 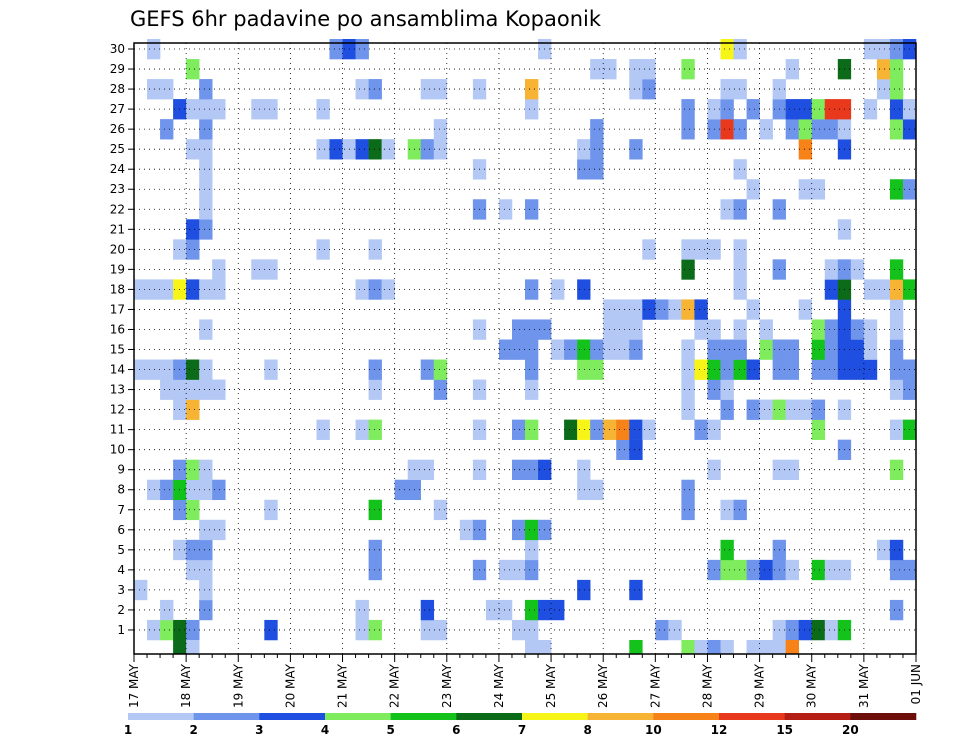 I want to click on legend-label: 12, so click(x=719, y=730).